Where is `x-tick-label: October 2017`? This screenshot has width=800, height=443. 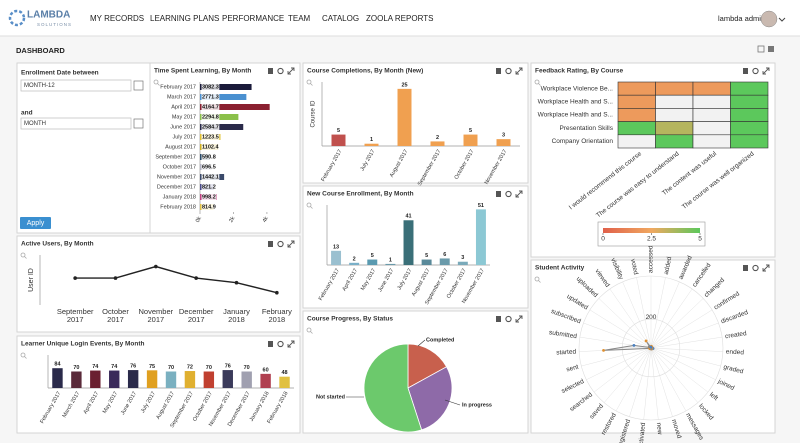
x-tick-label: October 2017 is located at coordinates (115, 315).